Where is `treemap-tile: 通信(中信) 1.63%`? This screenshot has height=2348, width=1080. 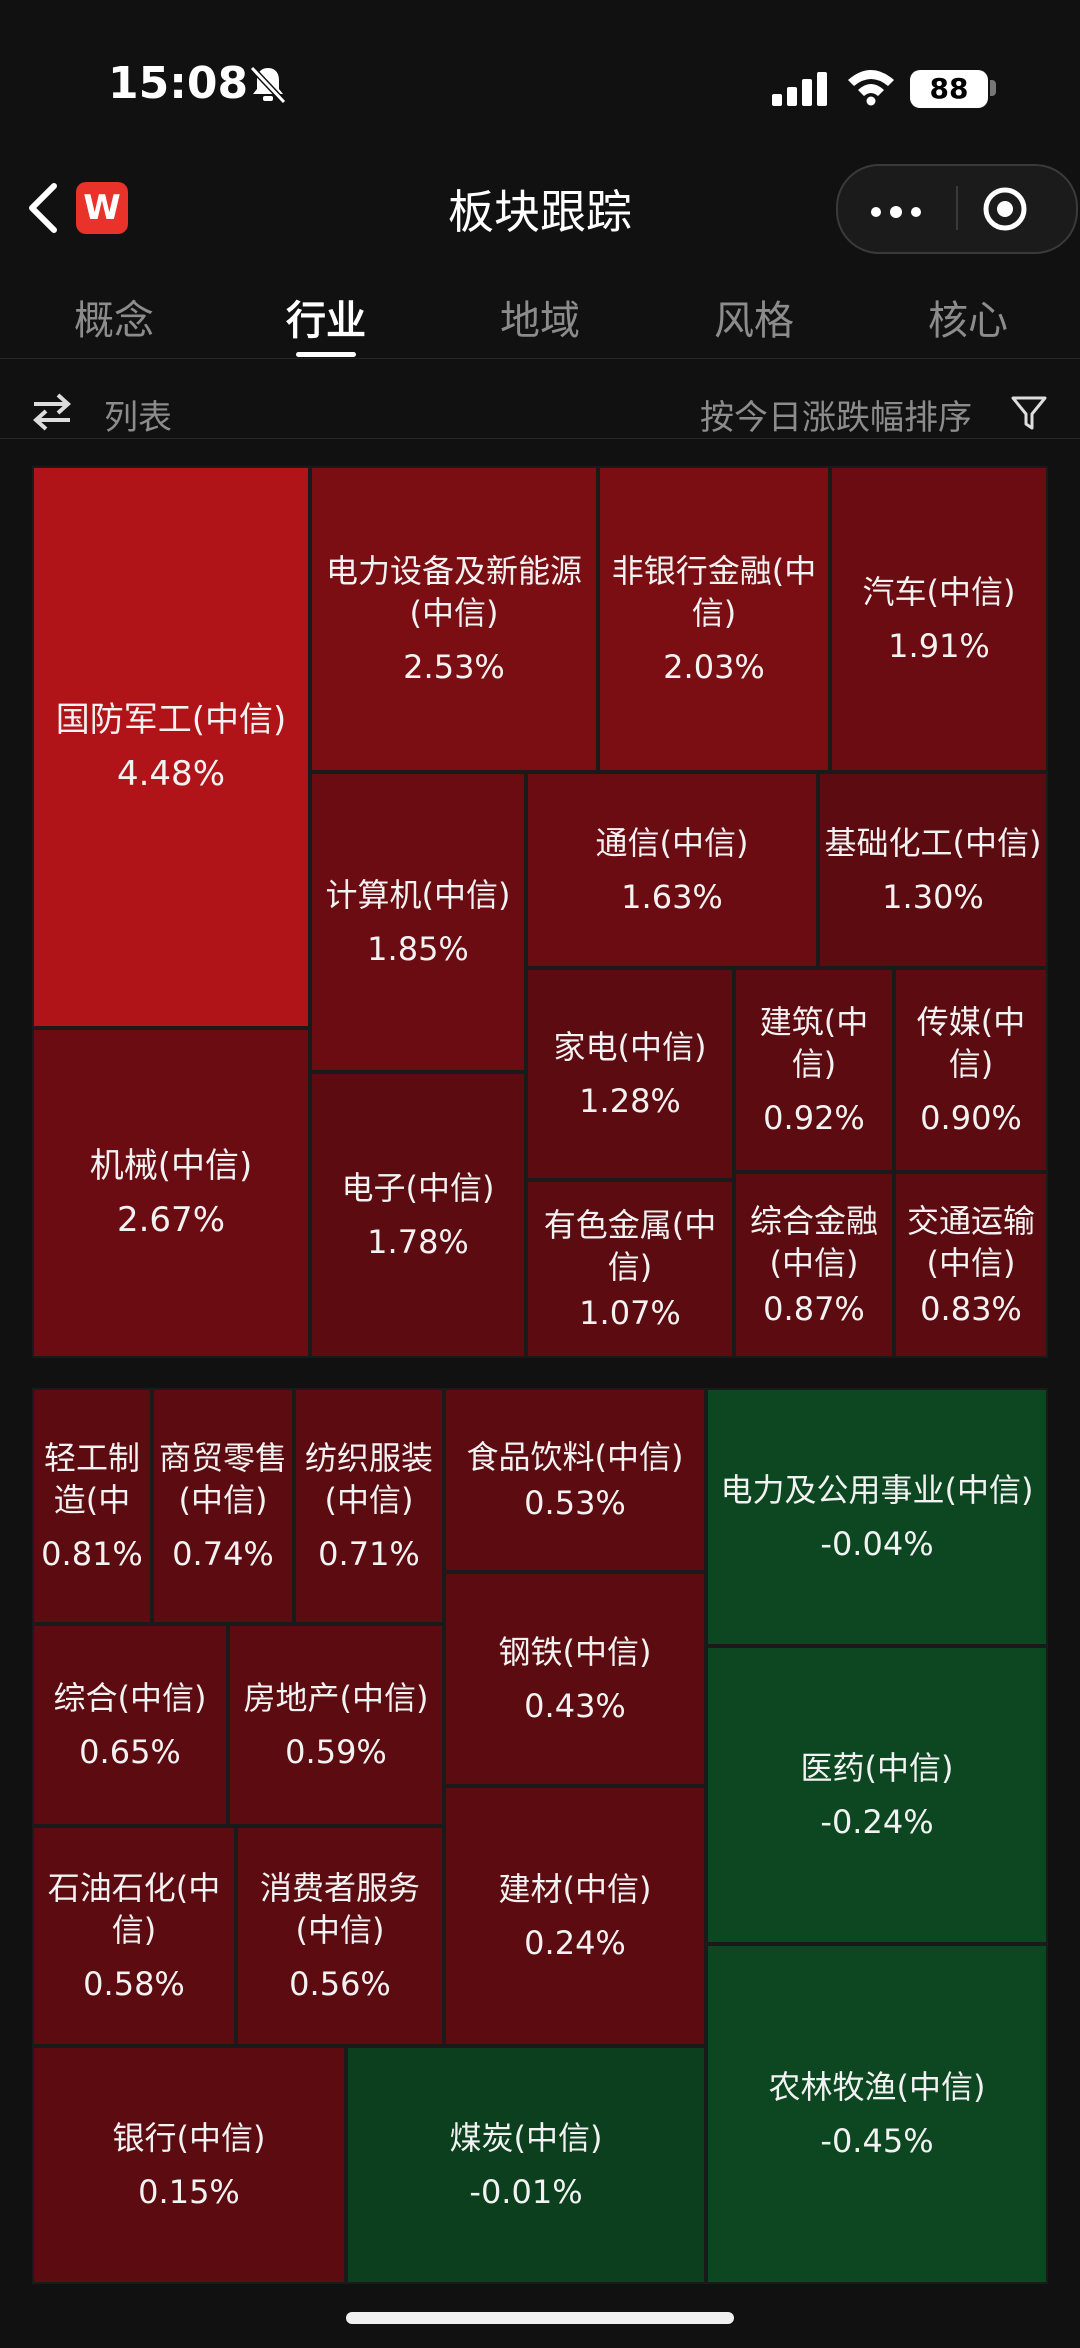
treemap-tile: 通信(中信) 1.63% is located at coordinates (672, 870).